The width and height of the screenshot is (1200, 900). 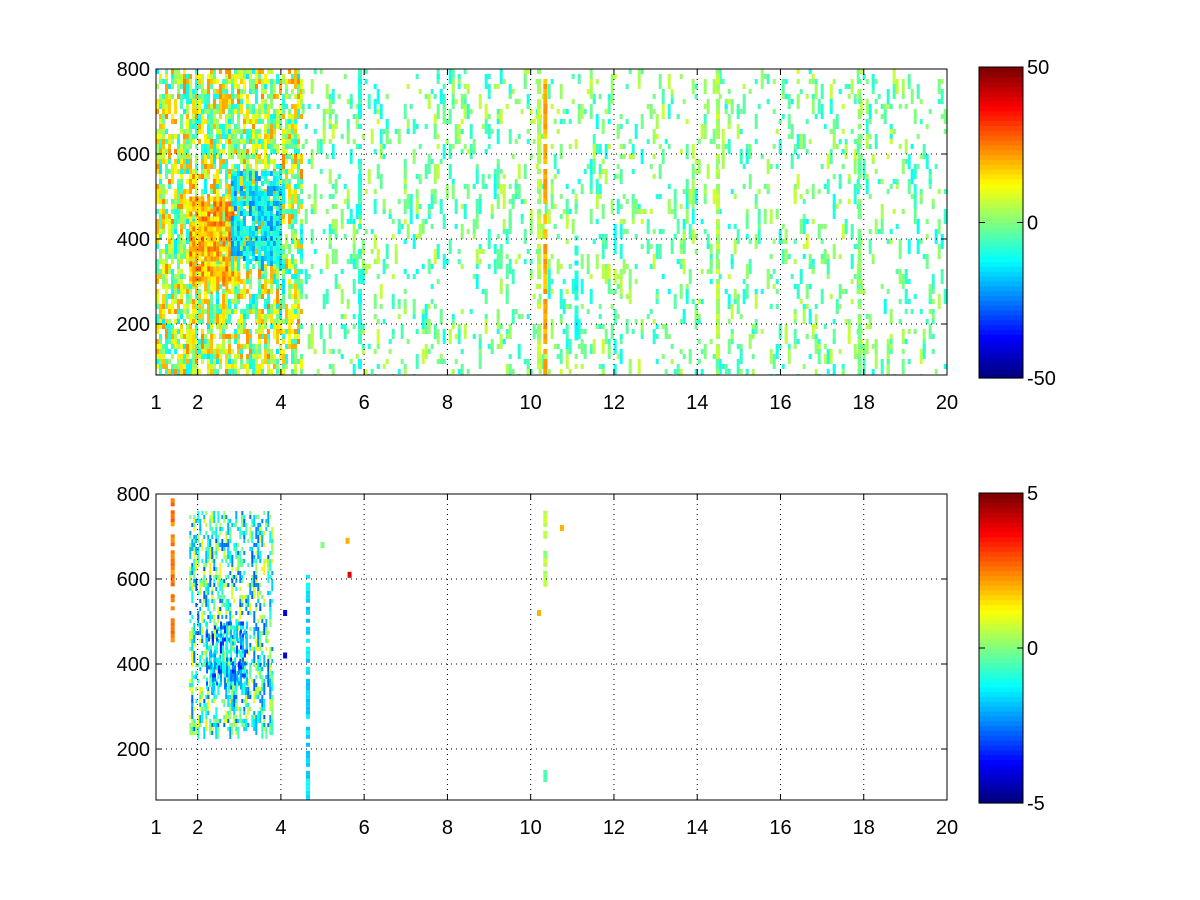 What do you see at coordinates (133, 240) in the screenshot?
I see `y-tick-label: 400` at bounding box center [133, 240].